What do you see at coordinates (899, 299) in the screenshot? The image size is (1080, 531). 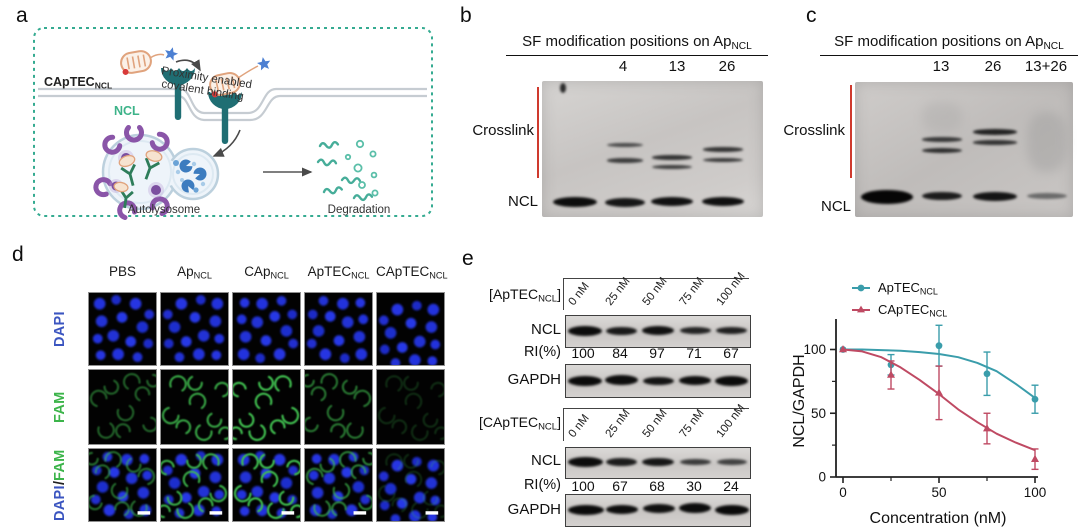 I see `chart-legend: ApTECNCL CApTECNCL` at bounding box center [899, 299].